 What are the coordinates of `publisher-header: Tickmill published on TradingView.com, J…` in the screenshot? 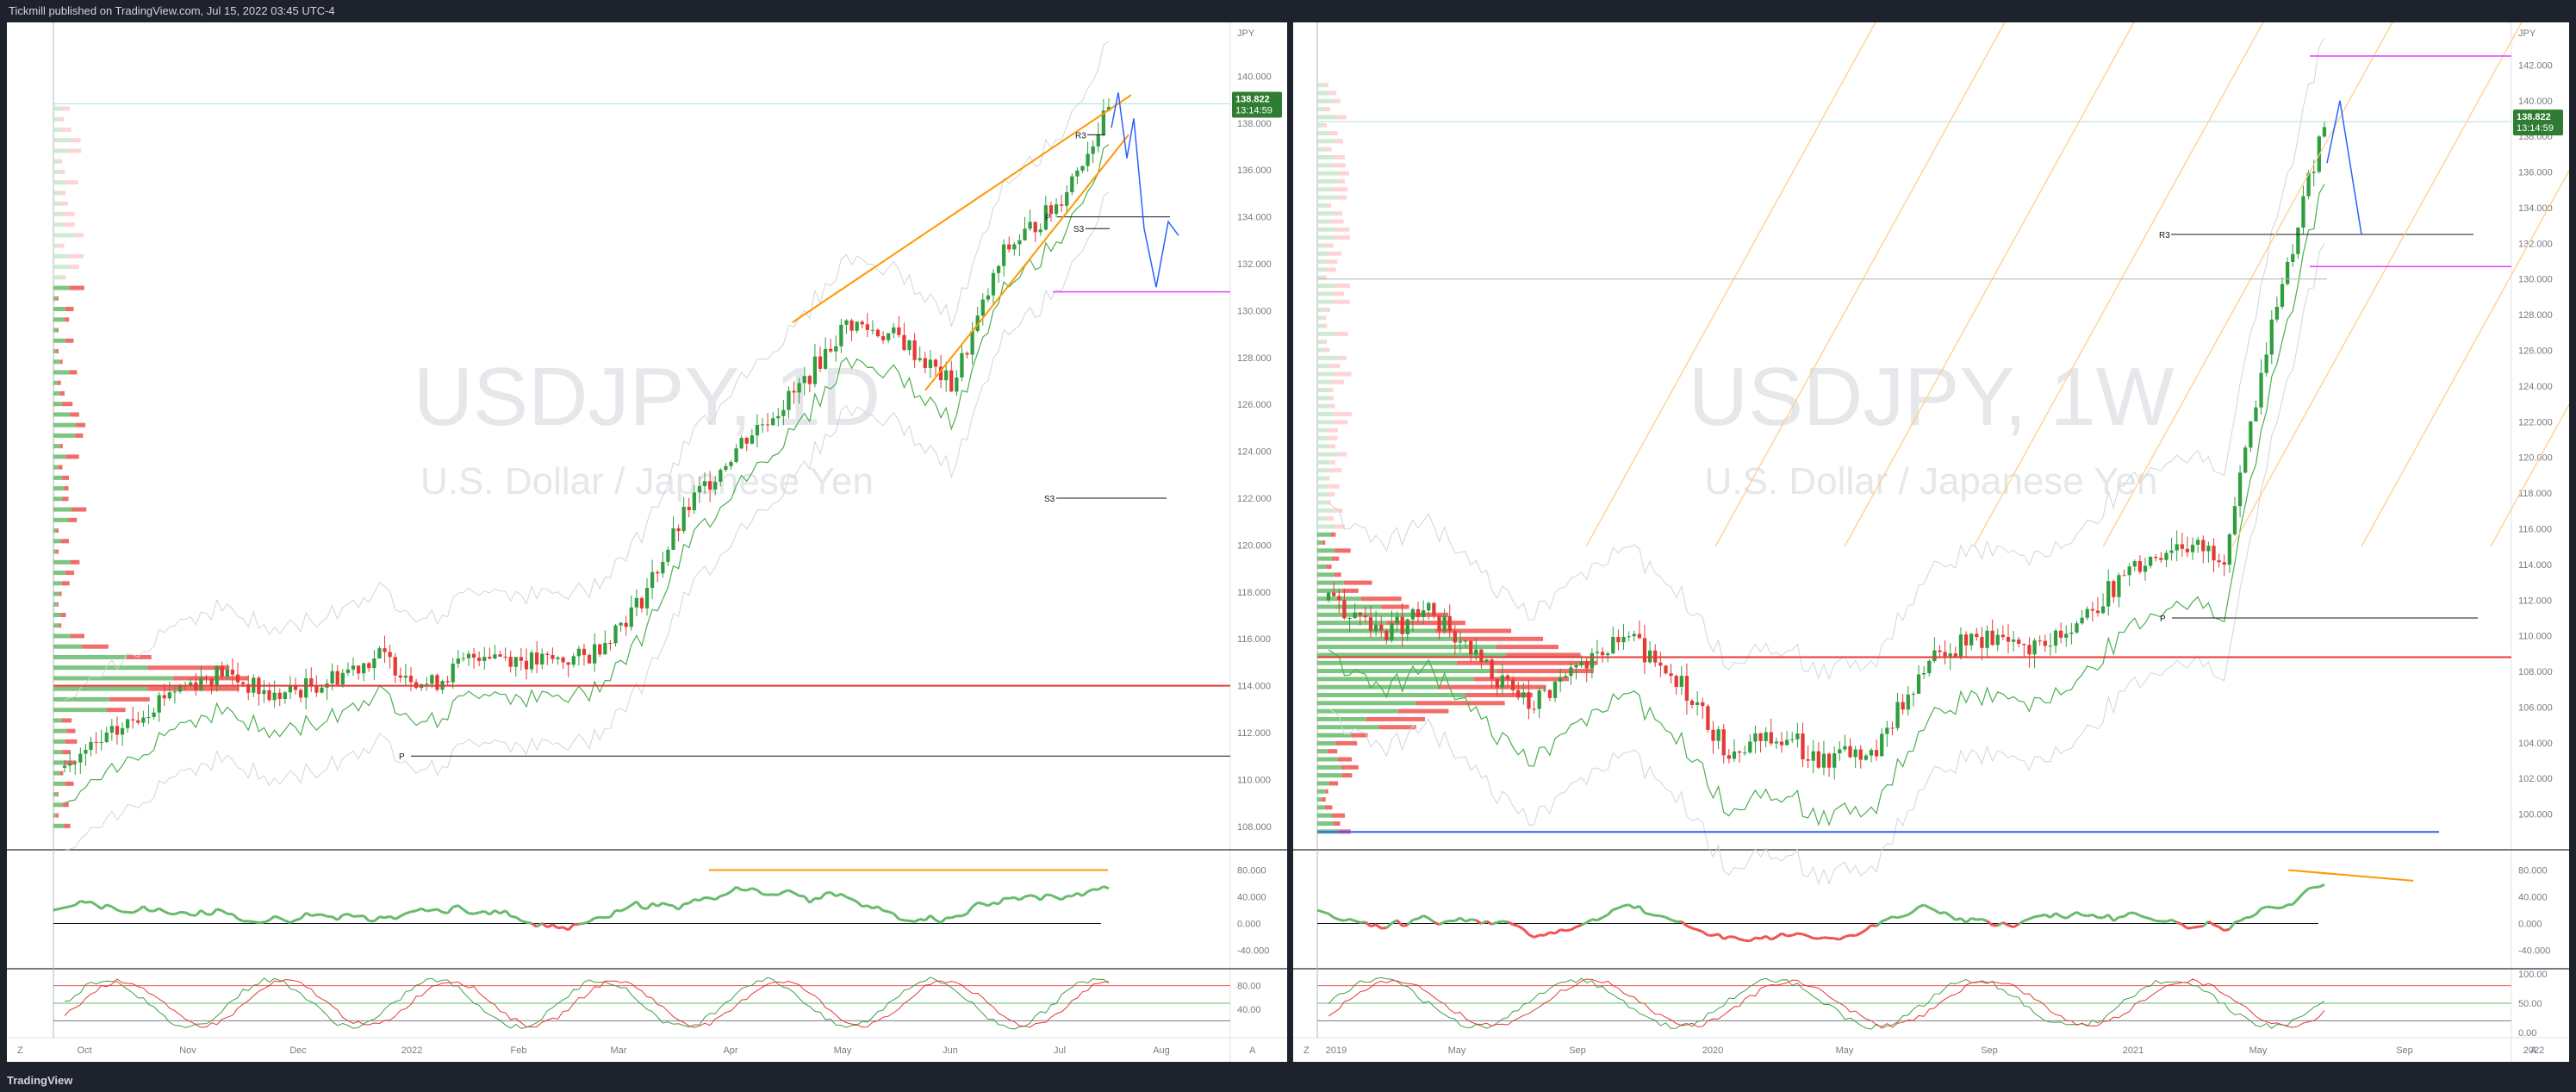 It's located at (1288, 11).